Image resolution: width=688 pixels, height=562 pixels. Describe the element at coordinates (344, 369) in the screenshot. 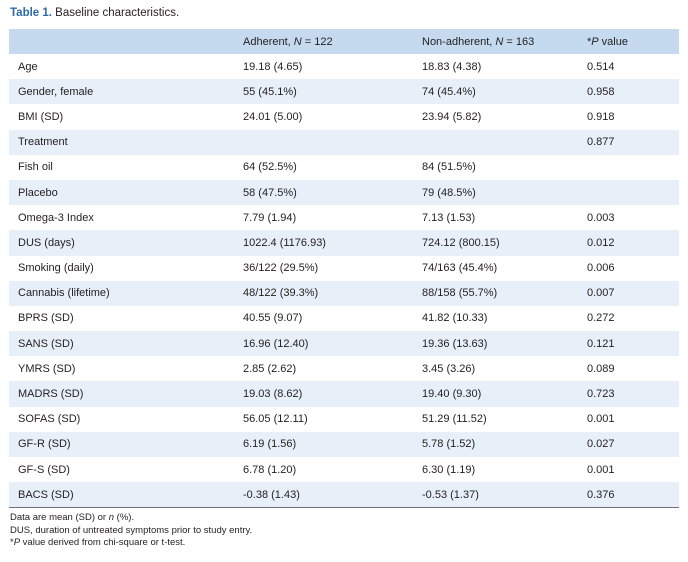

I see `table-row: YMRS (SD) 2.85 (2.62) 3.45 (3.26) 0.089` at that location.